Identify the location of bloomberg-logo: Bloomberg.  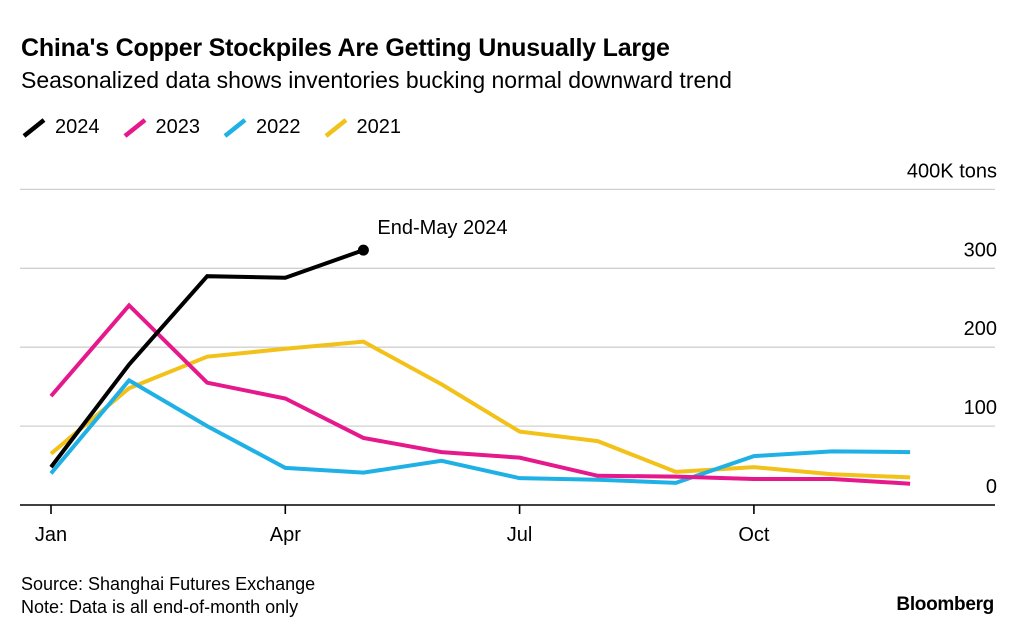
(945, 604).